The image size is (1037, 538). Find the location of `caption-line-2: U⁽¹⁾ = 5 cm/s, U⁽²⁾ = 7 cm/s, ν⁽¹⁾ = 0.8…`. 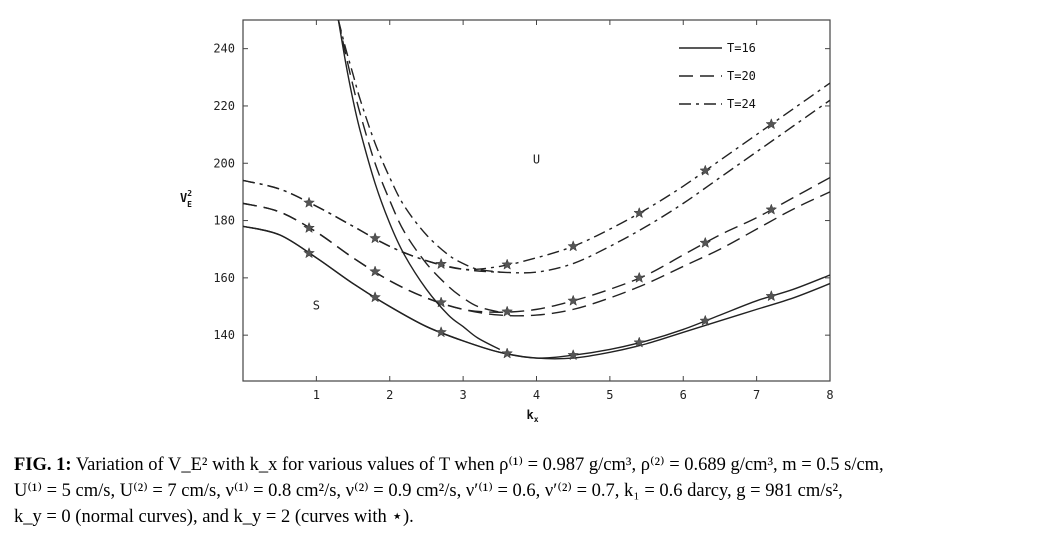

caption-line-2: U⁽¹⁾ = 5 cm/s, U⁽²⁾ = 7 cm/s, ν⁽¹⁾ = 0.8… is located at coordinates (428, 491).